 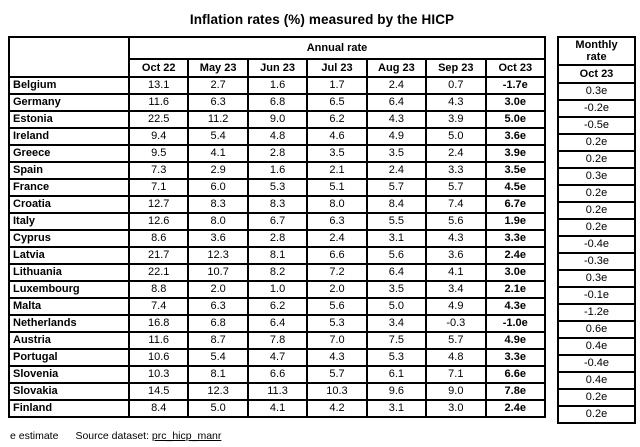 I want to click on annual-value-cell: 6.7, so click(x=277, y=221).